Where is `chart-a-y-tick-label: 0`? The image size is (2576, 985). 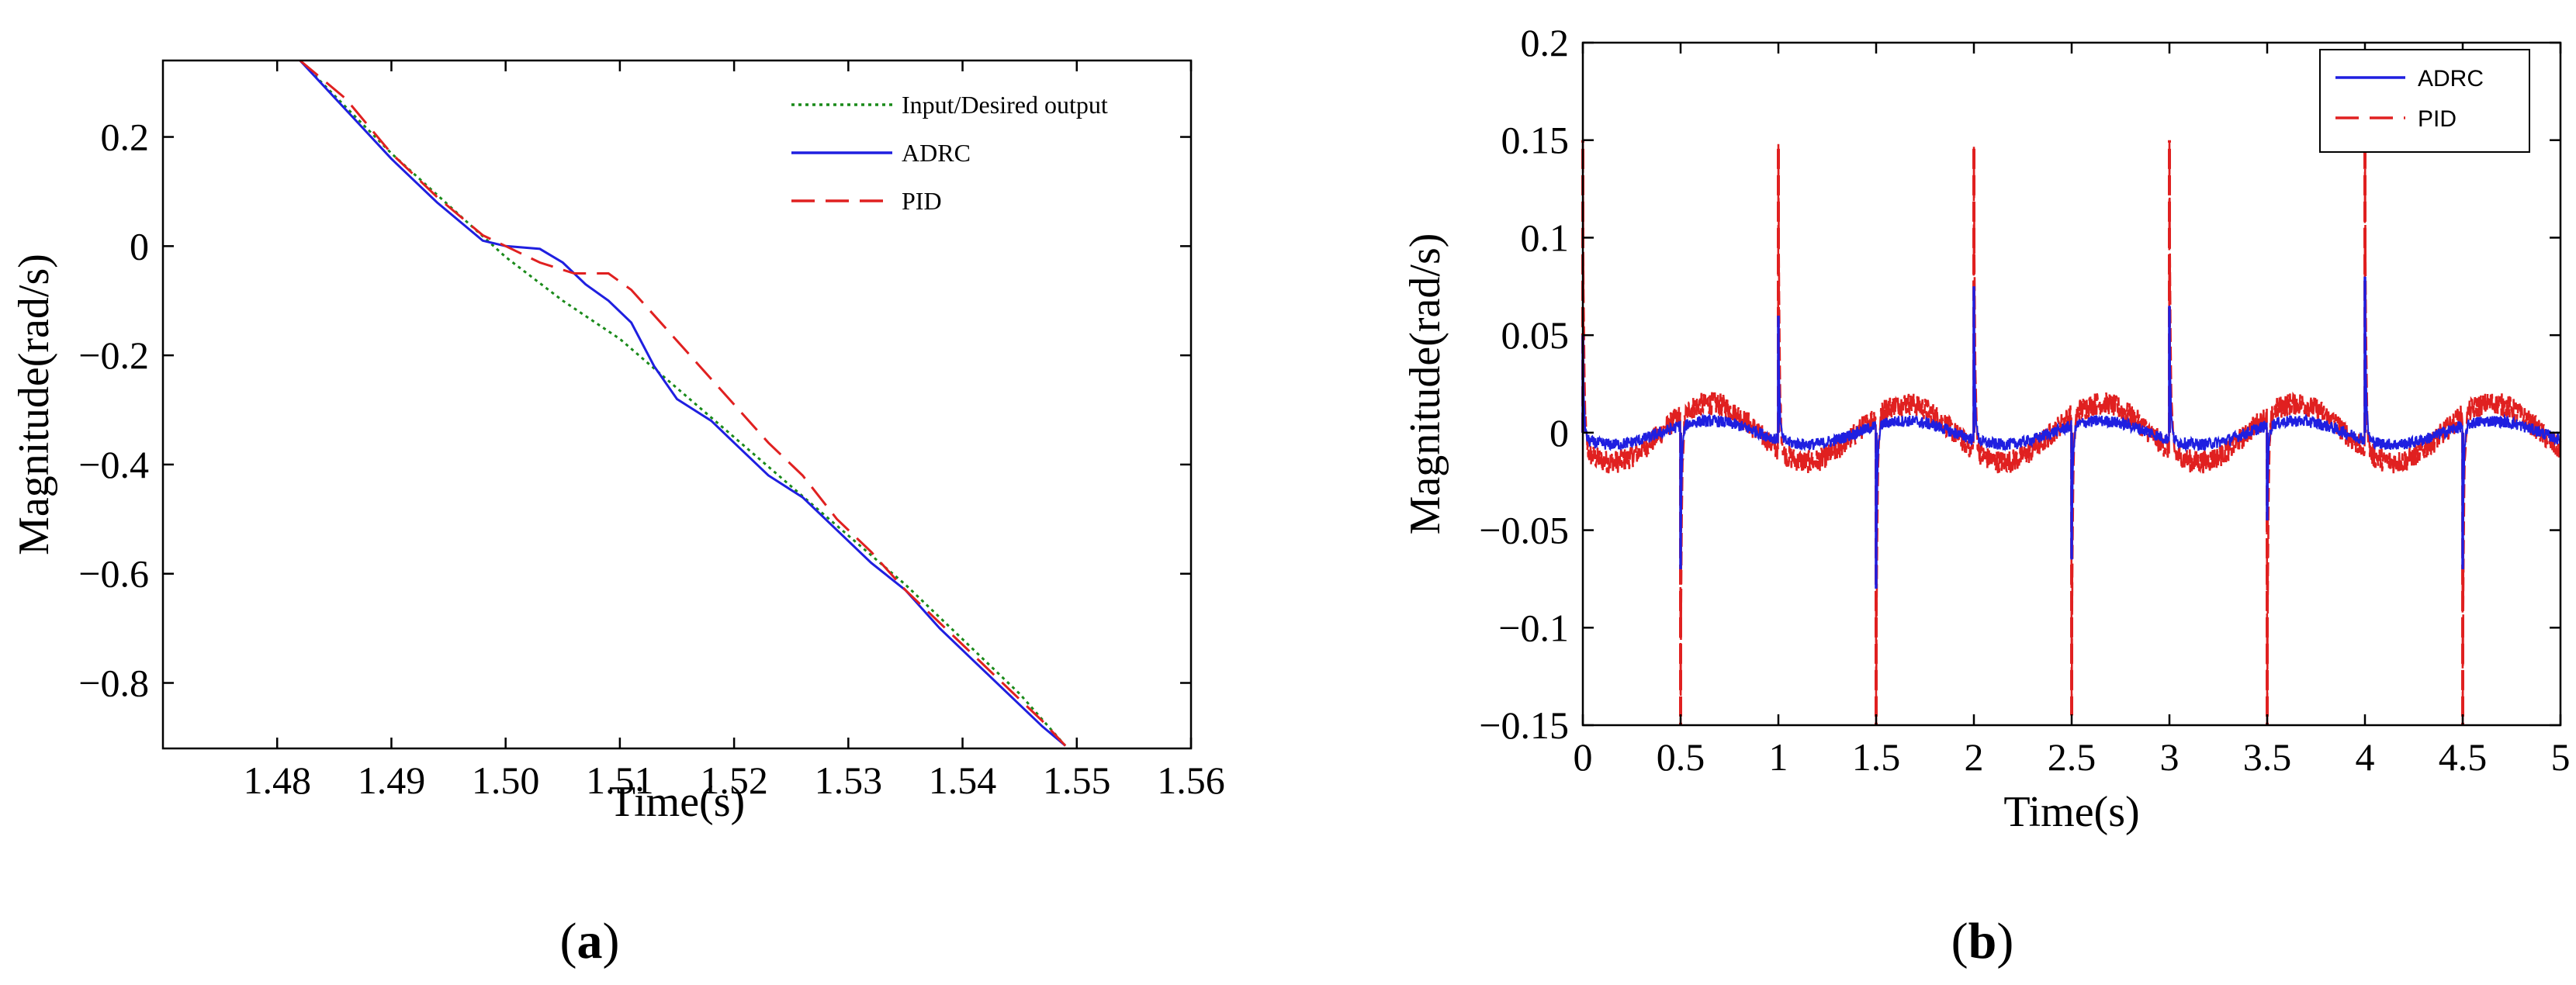 chart-a-y-tick-label: 0 is located at coordinates (139, 246).